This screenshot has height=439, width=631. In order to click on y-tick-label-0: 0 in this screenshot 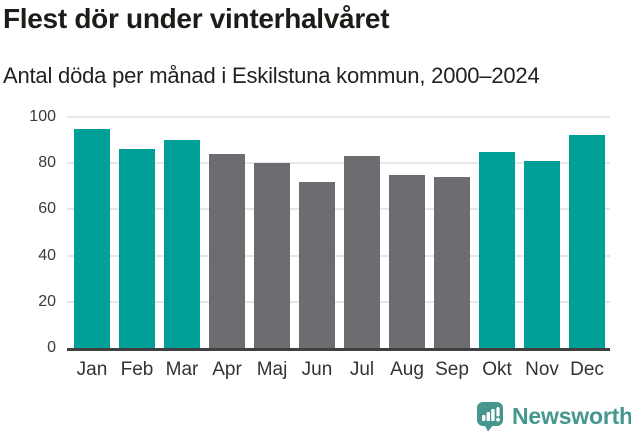, I will do `click(51, 347)`.